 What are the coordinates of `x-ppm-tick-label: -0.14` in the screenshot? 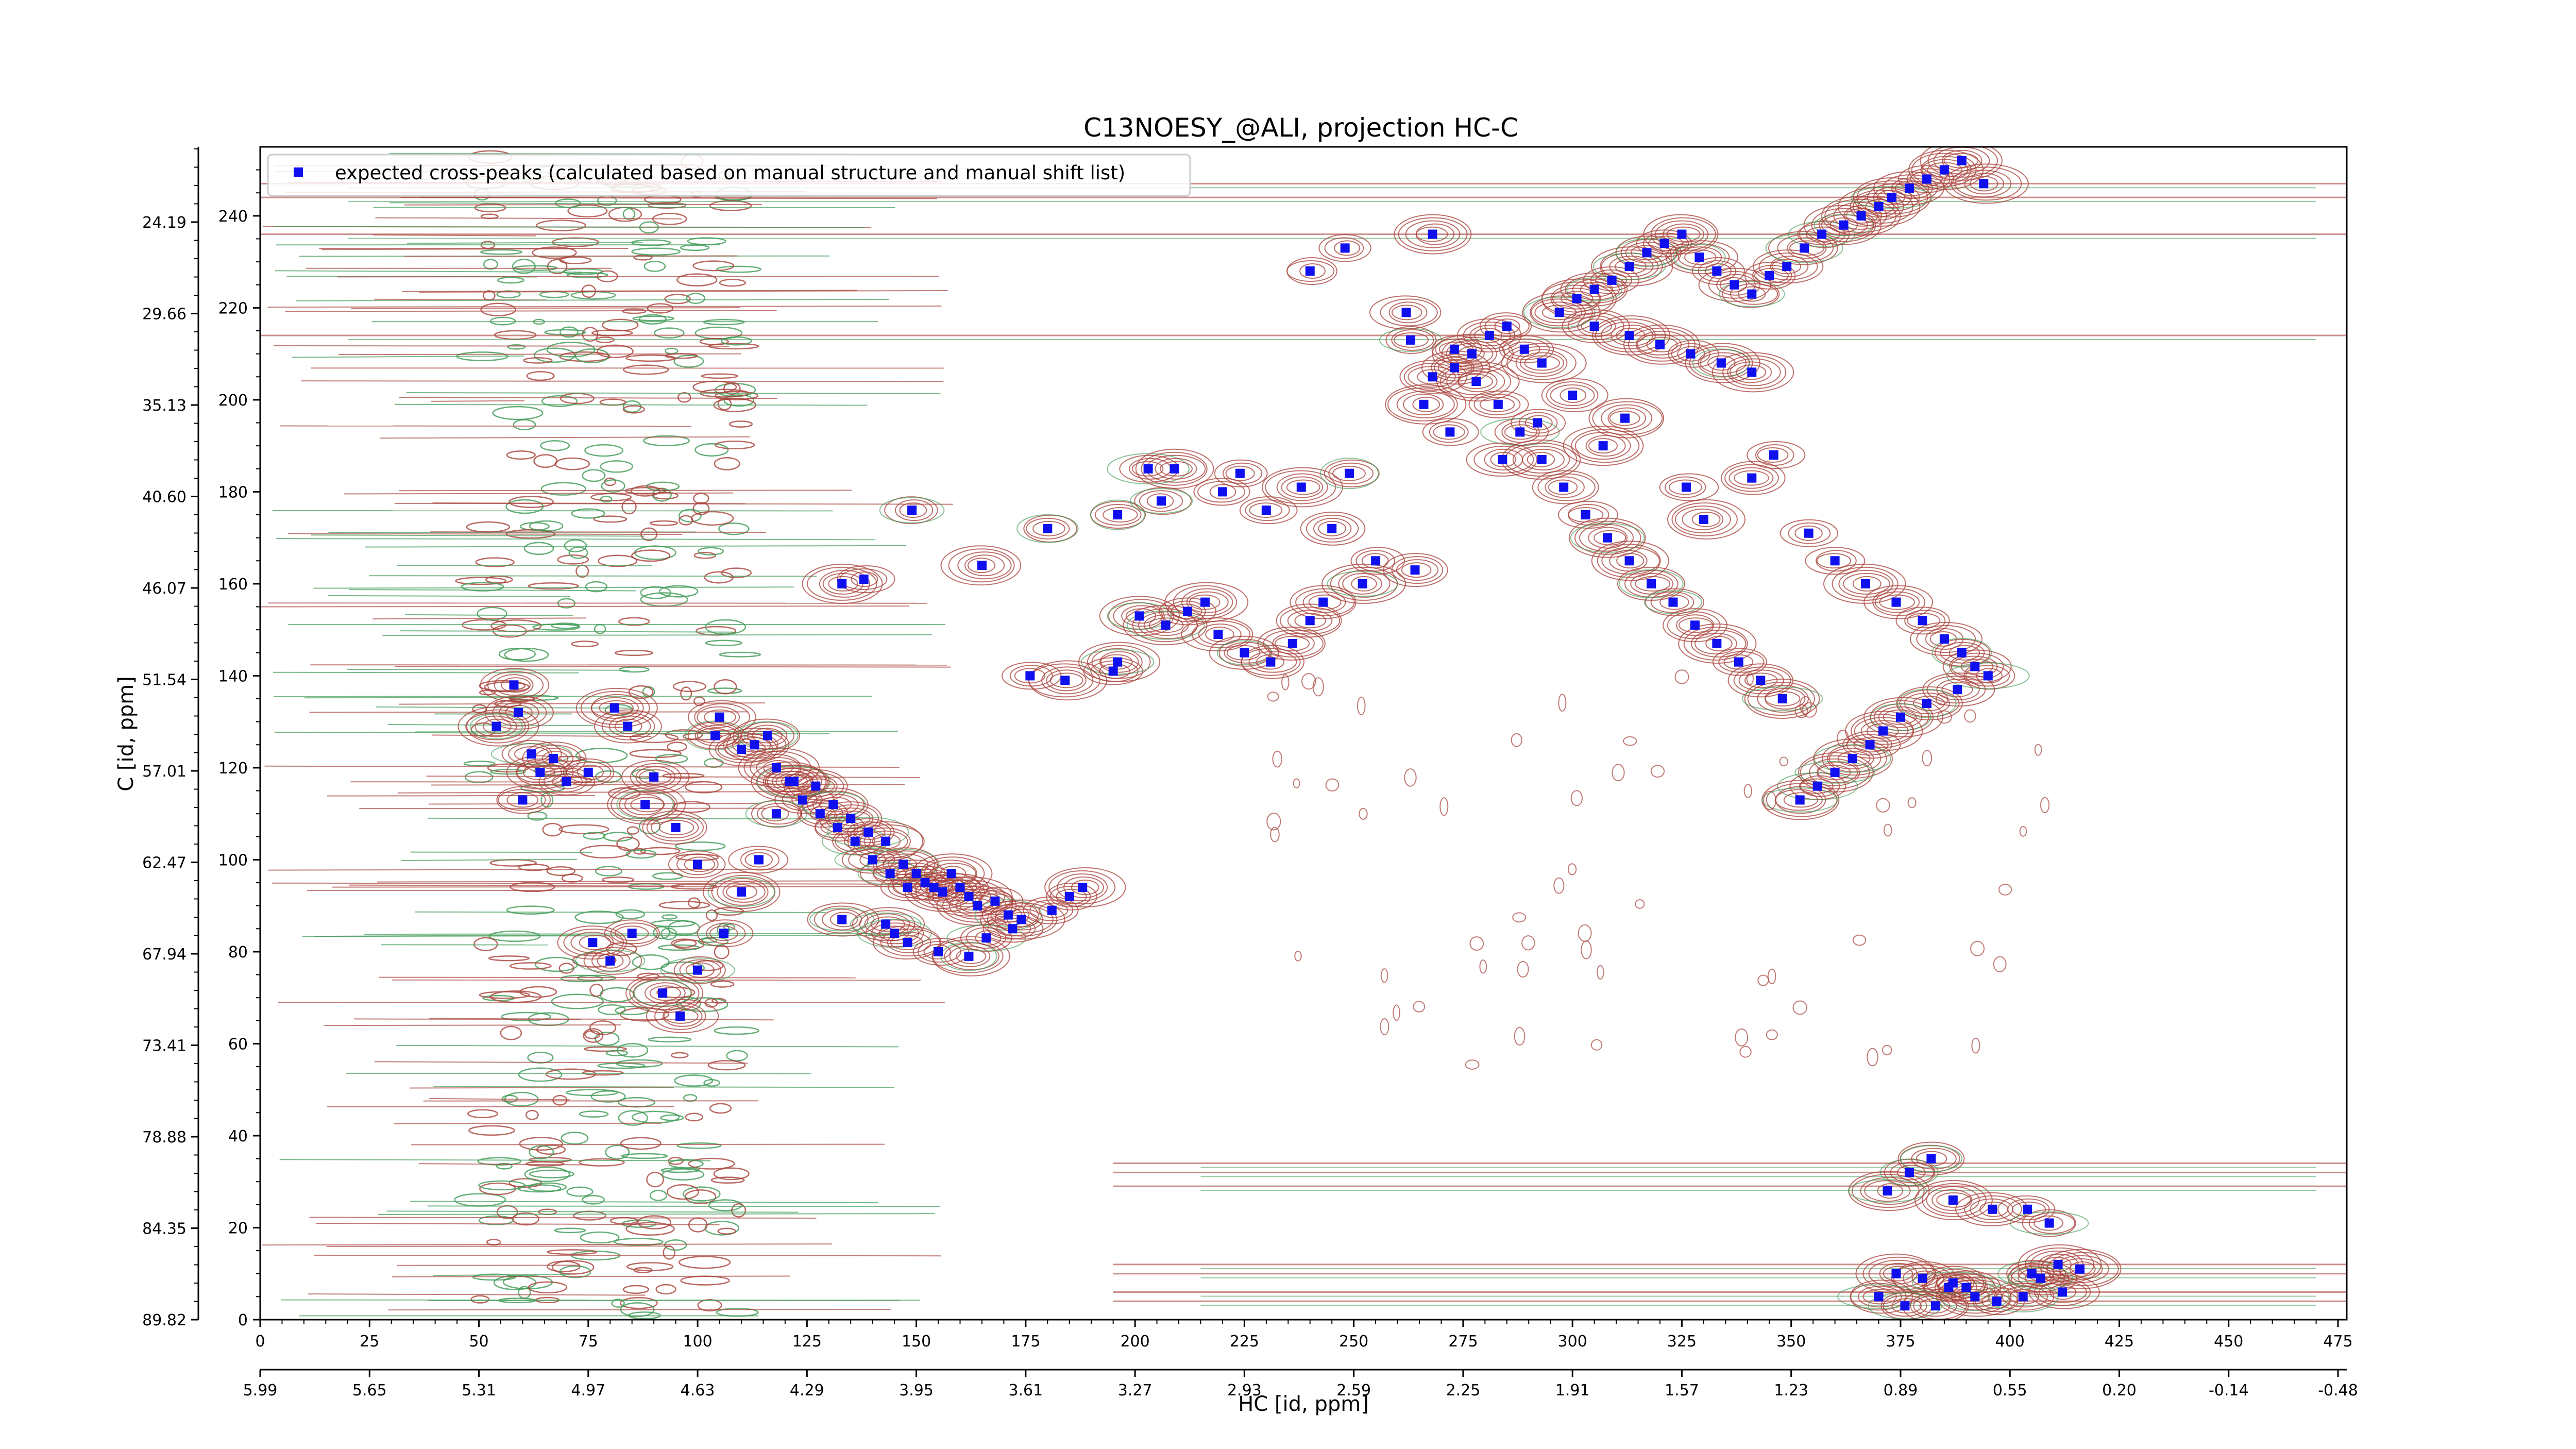 It's located at (2229, 1390).